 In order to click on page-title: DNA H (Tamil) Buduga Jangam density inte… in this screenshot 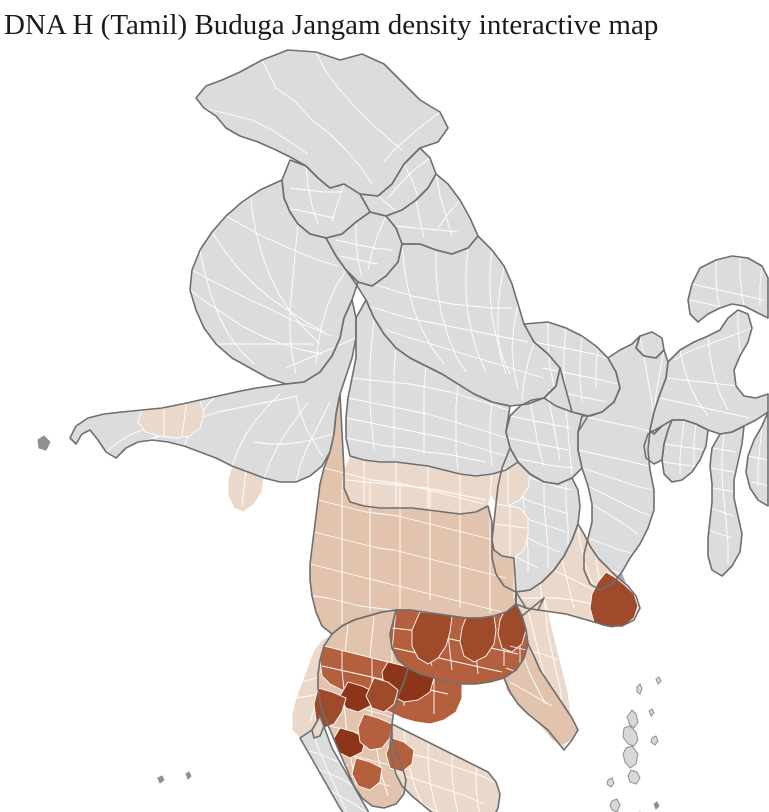, I will do `click(331, 25)`.